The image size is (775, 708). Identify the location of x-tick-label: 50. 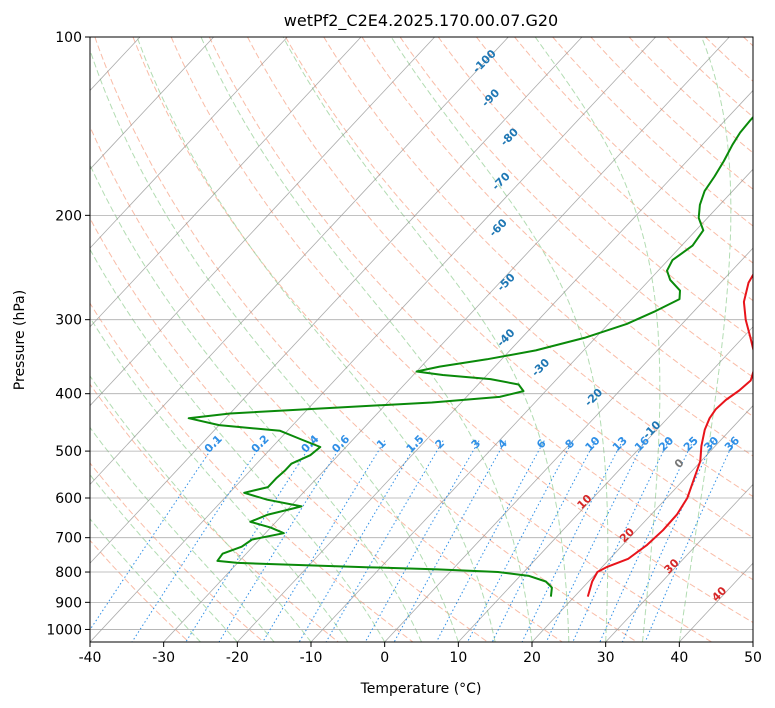
(753, 658).